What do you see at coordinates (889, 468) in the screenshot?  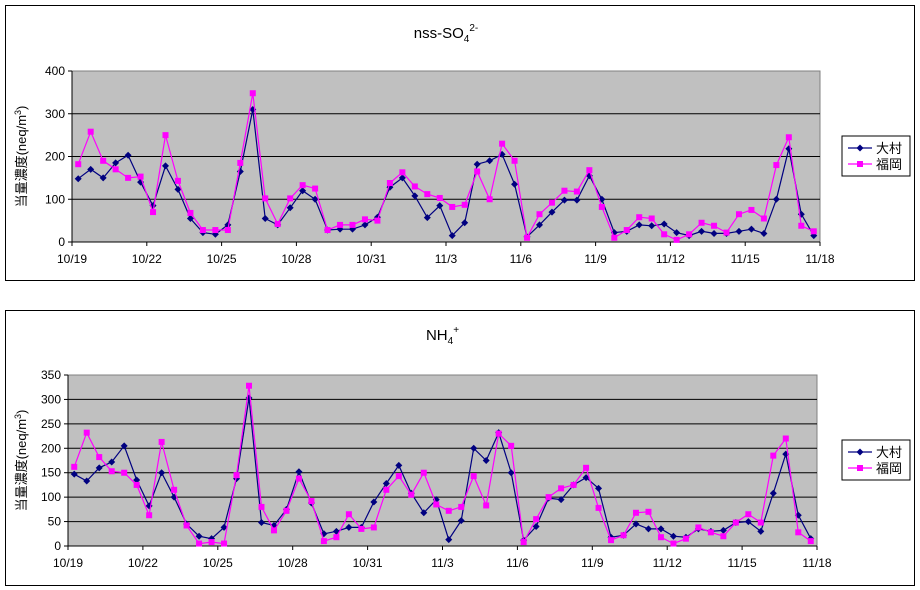 I see `legend-label-1: 福岡` at bounding box center [889, 468].